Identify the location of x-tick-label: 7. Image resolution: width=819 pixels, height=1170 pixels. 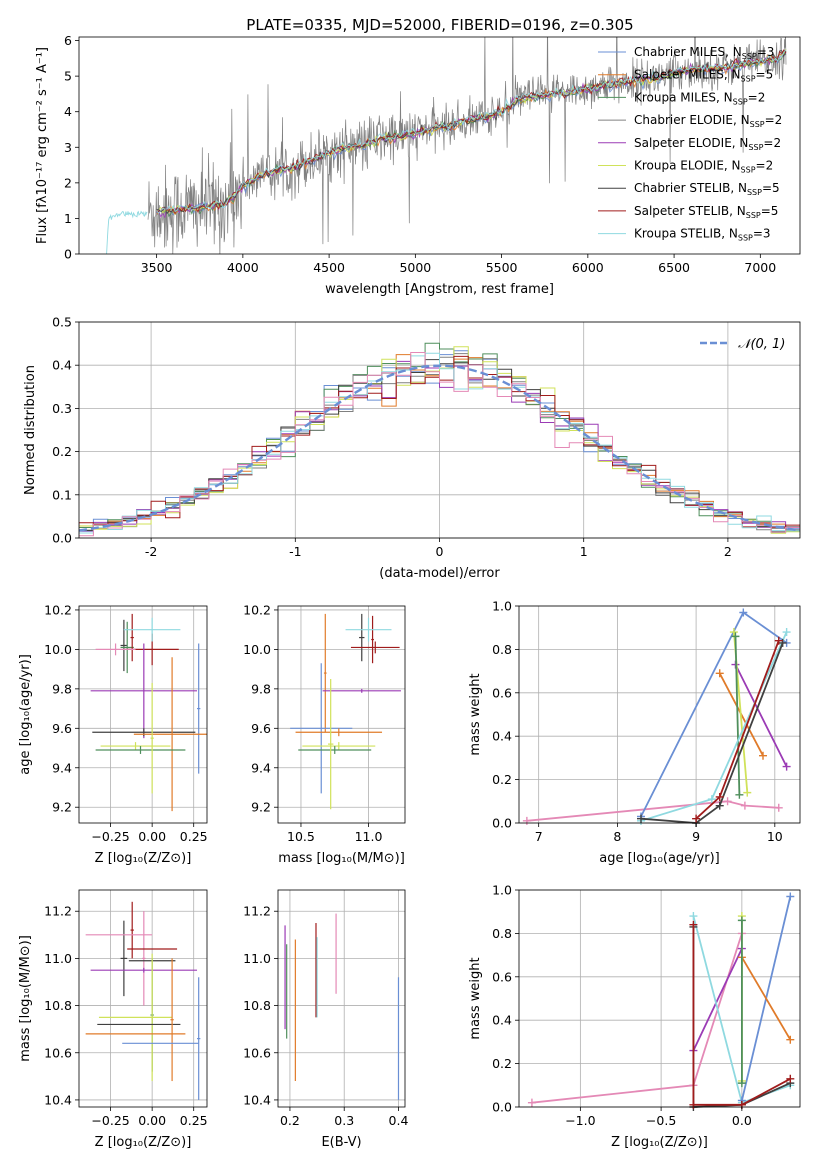
(539, 836).